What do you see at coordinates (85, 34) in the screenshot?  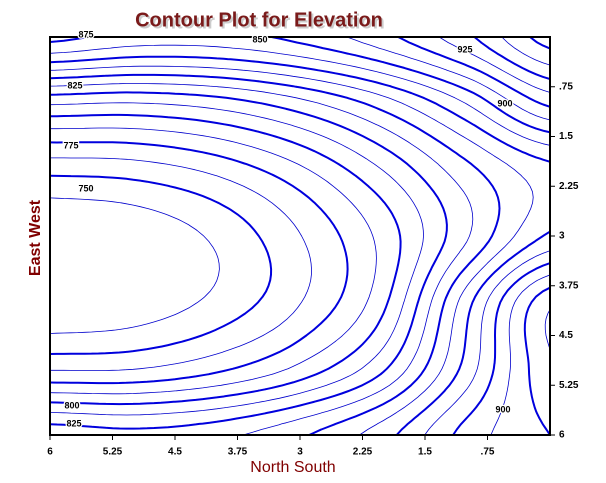 I see `contour-label: 875` at bounding box center [85, 34].